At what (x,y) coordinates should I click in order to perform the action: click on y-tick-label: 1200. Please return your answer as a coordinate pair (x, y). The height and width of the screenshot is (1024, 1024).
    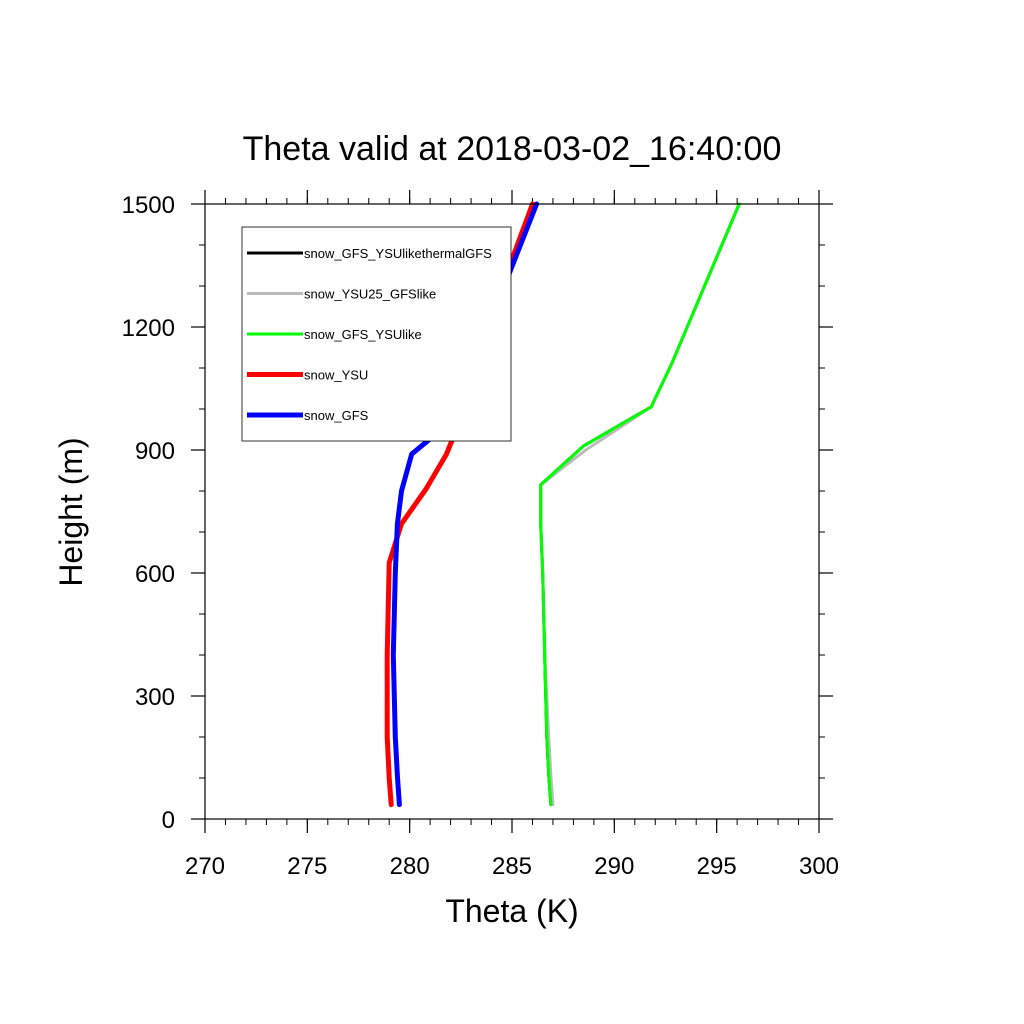
    Looking at the image, I should click on (148, 328).